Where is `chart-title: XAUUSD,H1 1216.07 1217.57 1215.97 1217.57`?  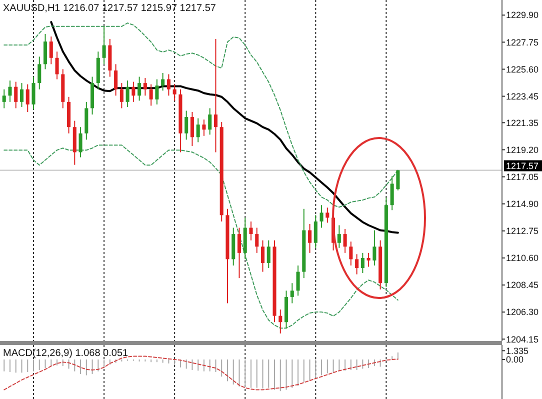 chart-title: XAUUSD,H1 1216.07 1217.57 1215.97 1217.57 is located at coordinates (109, 8).